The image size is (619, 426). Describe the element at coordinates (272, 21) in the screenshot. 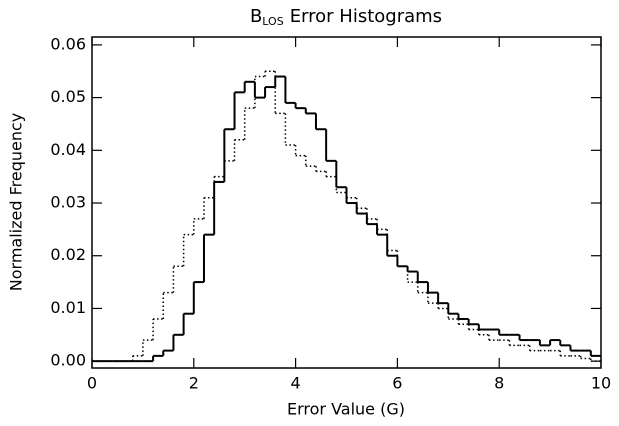

I see `title-sub: LOS` at that location.